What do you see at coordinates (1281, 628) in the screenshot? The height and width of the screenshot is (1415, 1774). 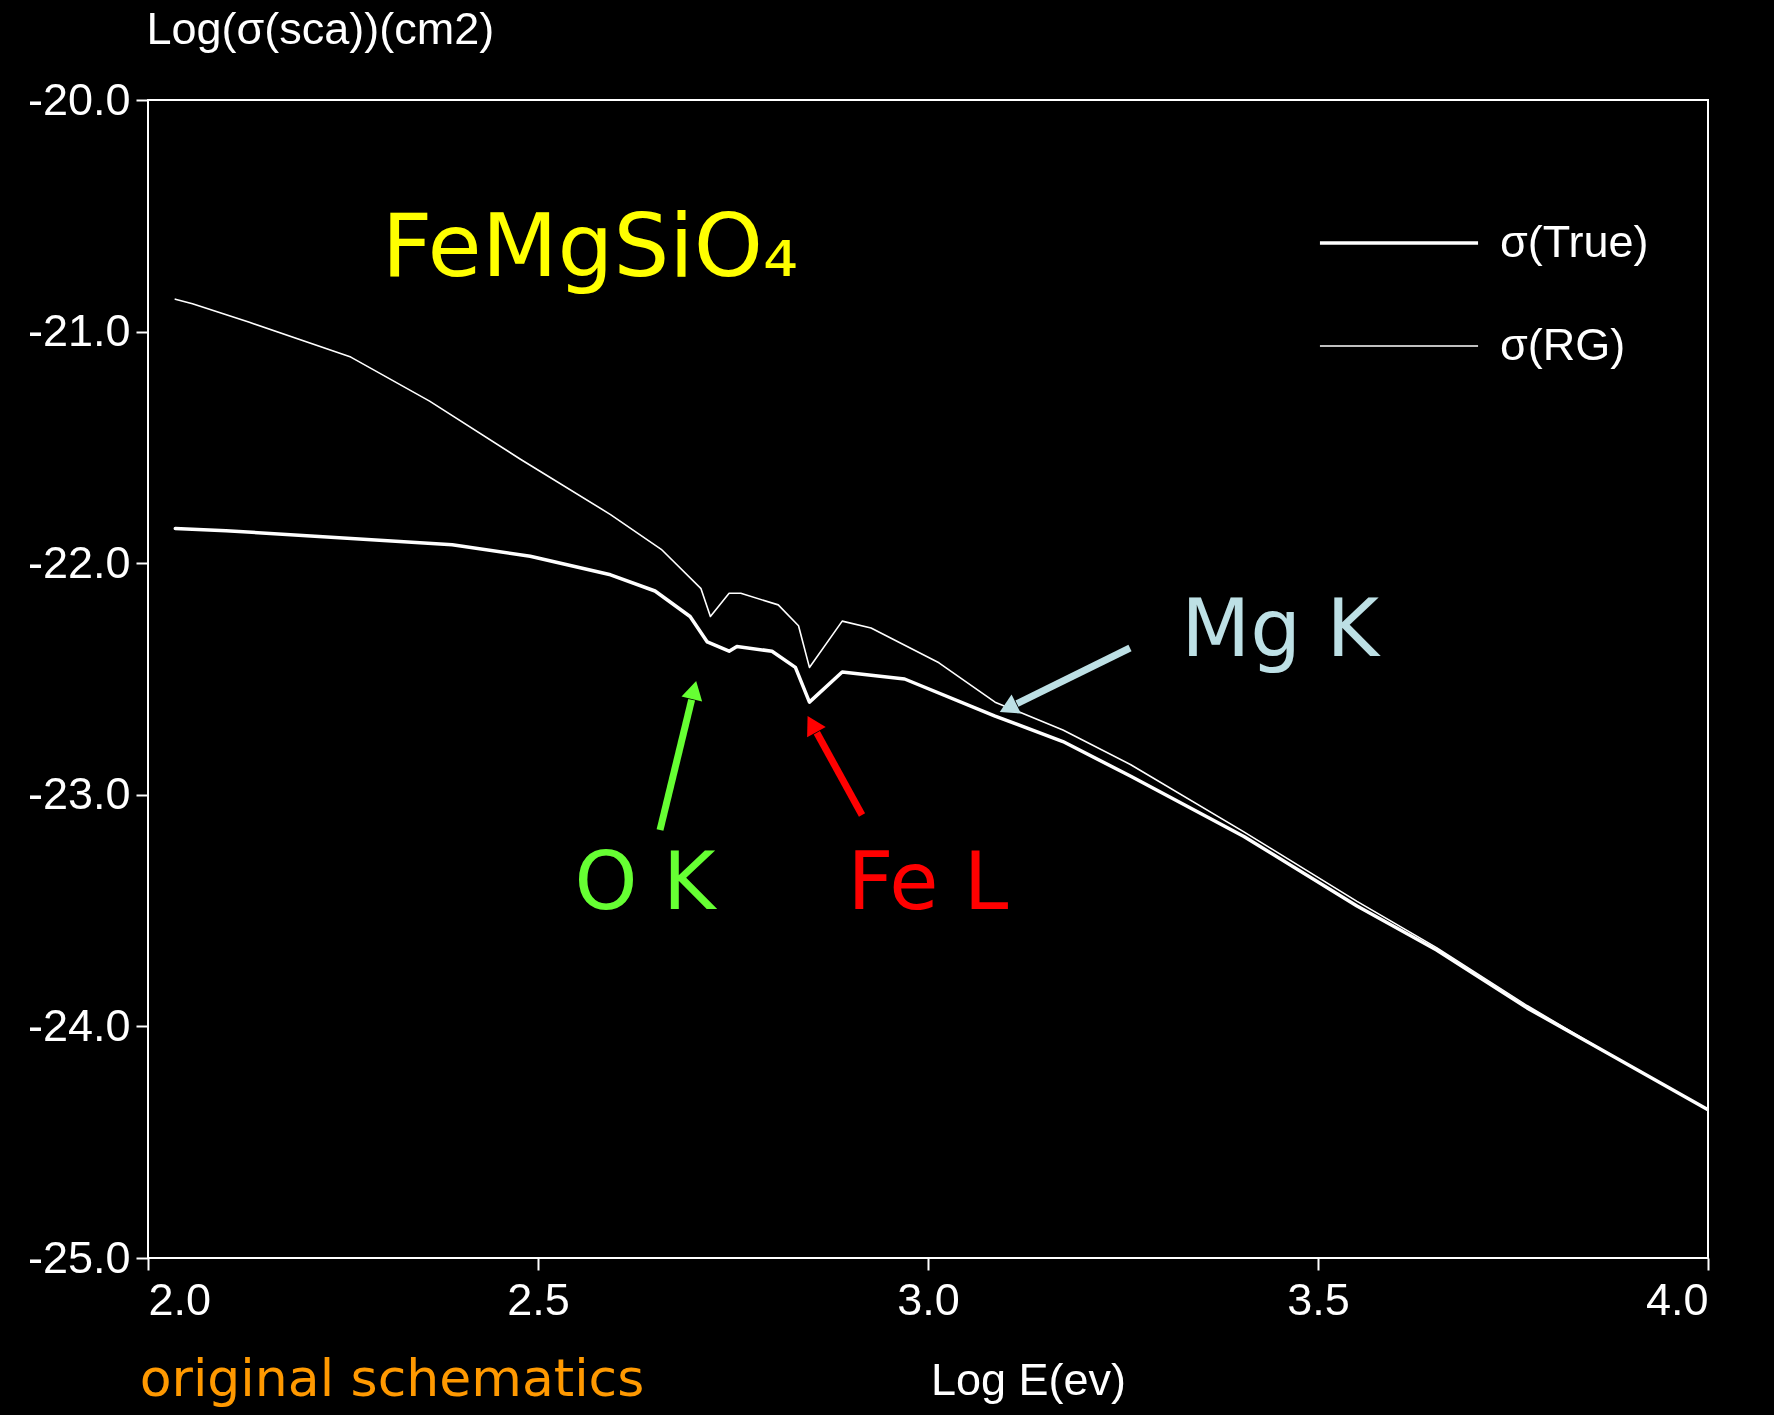 I see `annotation: Mg K` at bounding box center [1281, 628].